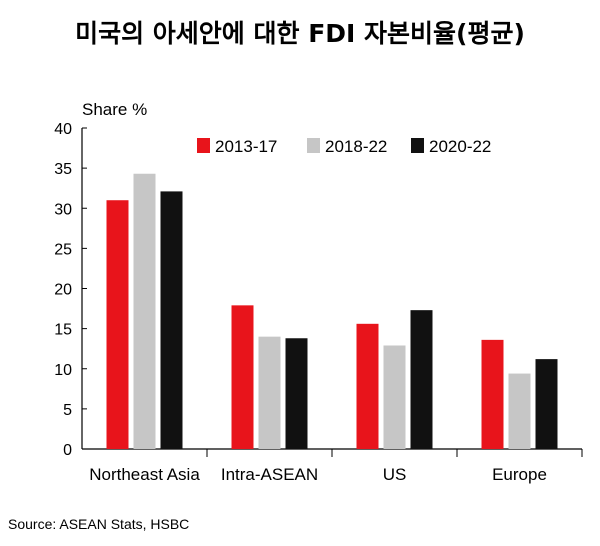 Image resolution: width=600 pixels, height=546 pixels. What do you see at coordinates (63, 249) in the screenshot?
I see `y-tick-label: 25` at bounding box center [63, 249].